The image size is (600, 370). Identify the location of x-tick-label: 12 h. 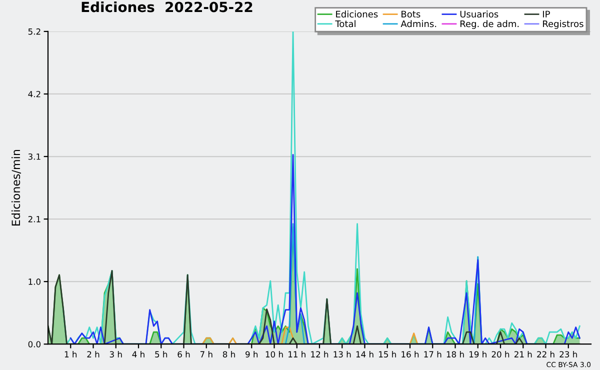
(319, 354).